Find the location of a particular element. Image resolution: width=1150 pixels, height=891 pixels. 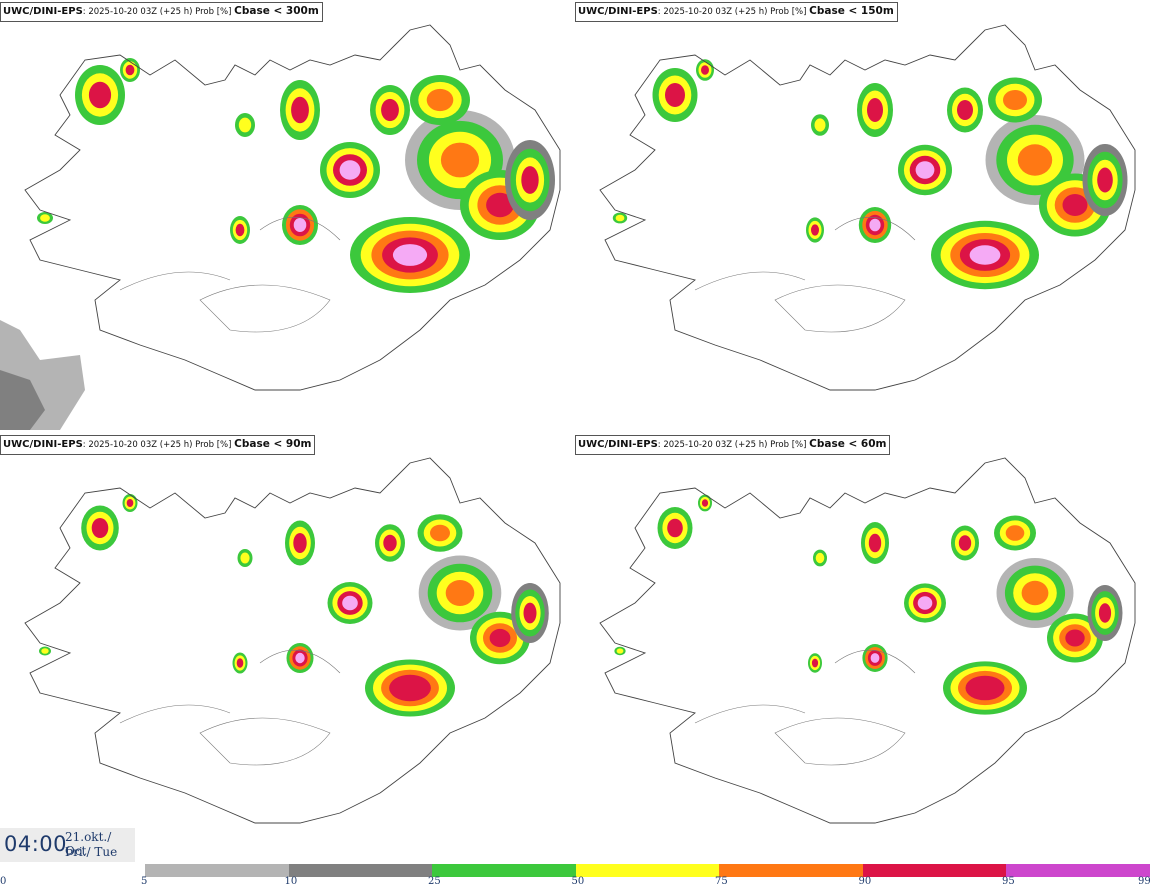

legend-tick-label: 95 is located at coordinates (1008, 881).